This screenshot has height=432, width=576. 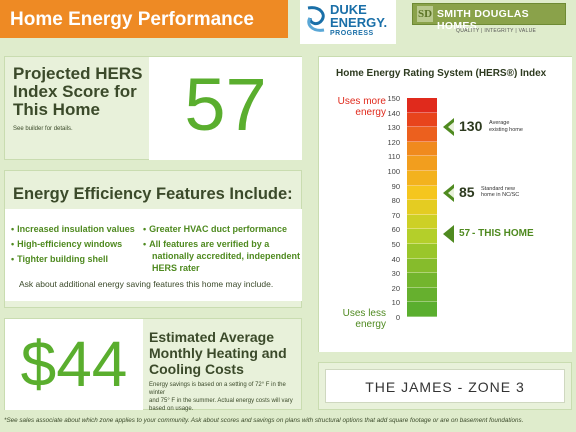 What do you see at coordinates (500, 192) in the screenshot?
I see `marker-label: Standard new home in NC/SC` at bounding box center [500, 192].